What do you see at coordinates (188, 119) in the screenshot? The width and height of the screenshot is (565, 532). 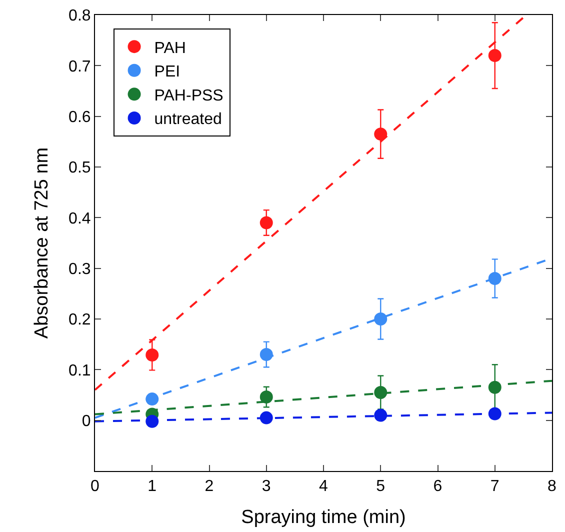 I see `legend-label: untreated` at bounding box center [188, 119].